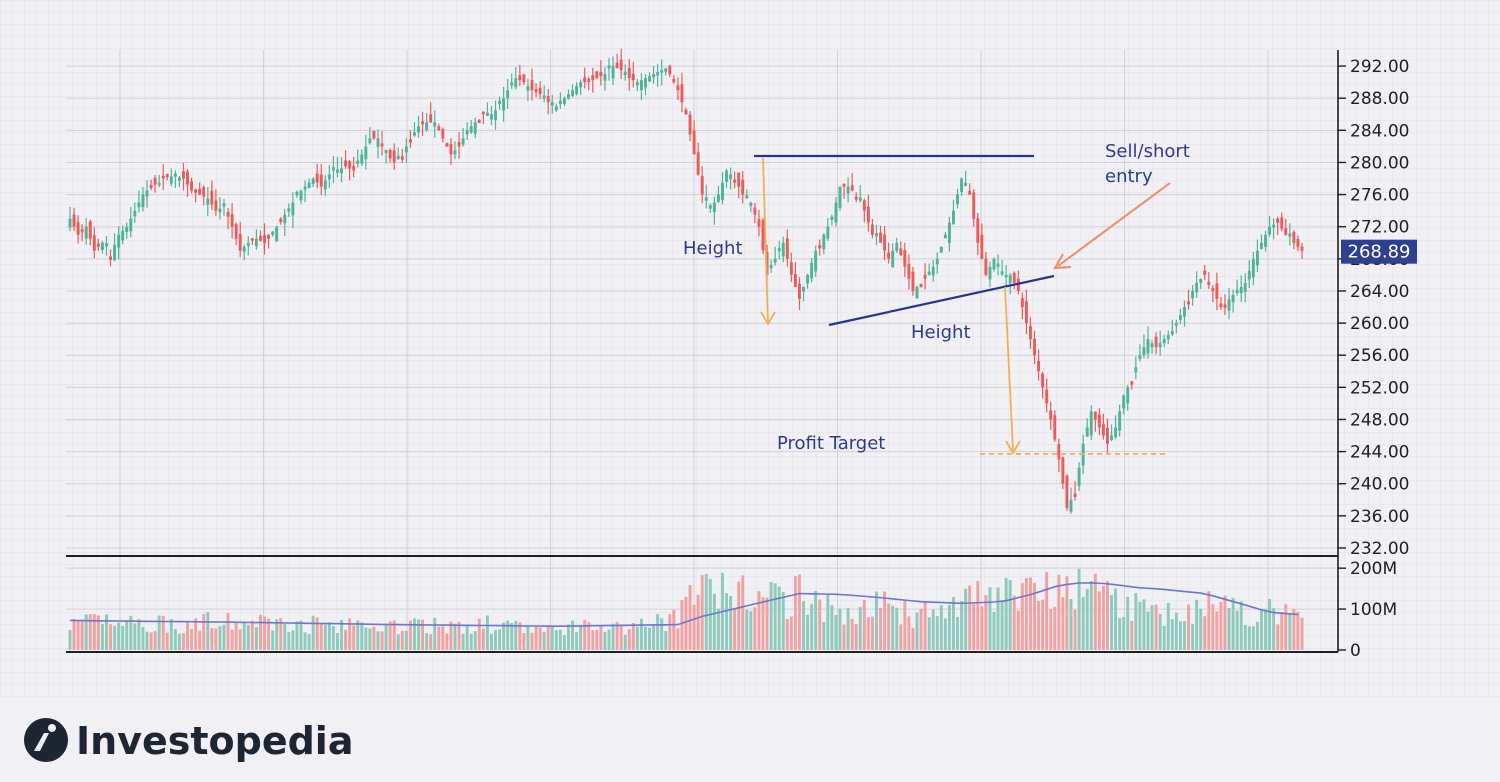  Describe the element at coordinates (1012, 370) in the screenshot. I see `height-arrow-right` at that location.